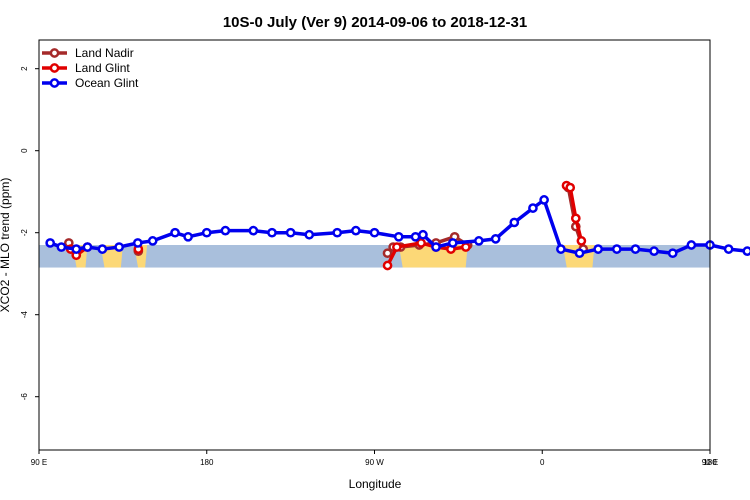 Image resolution: width=750 pixels, height=500 pixels. Describe the element at coordinates (104, 53) in the screenshot. I see `legend-entry-label: Land Nadir` at that location.